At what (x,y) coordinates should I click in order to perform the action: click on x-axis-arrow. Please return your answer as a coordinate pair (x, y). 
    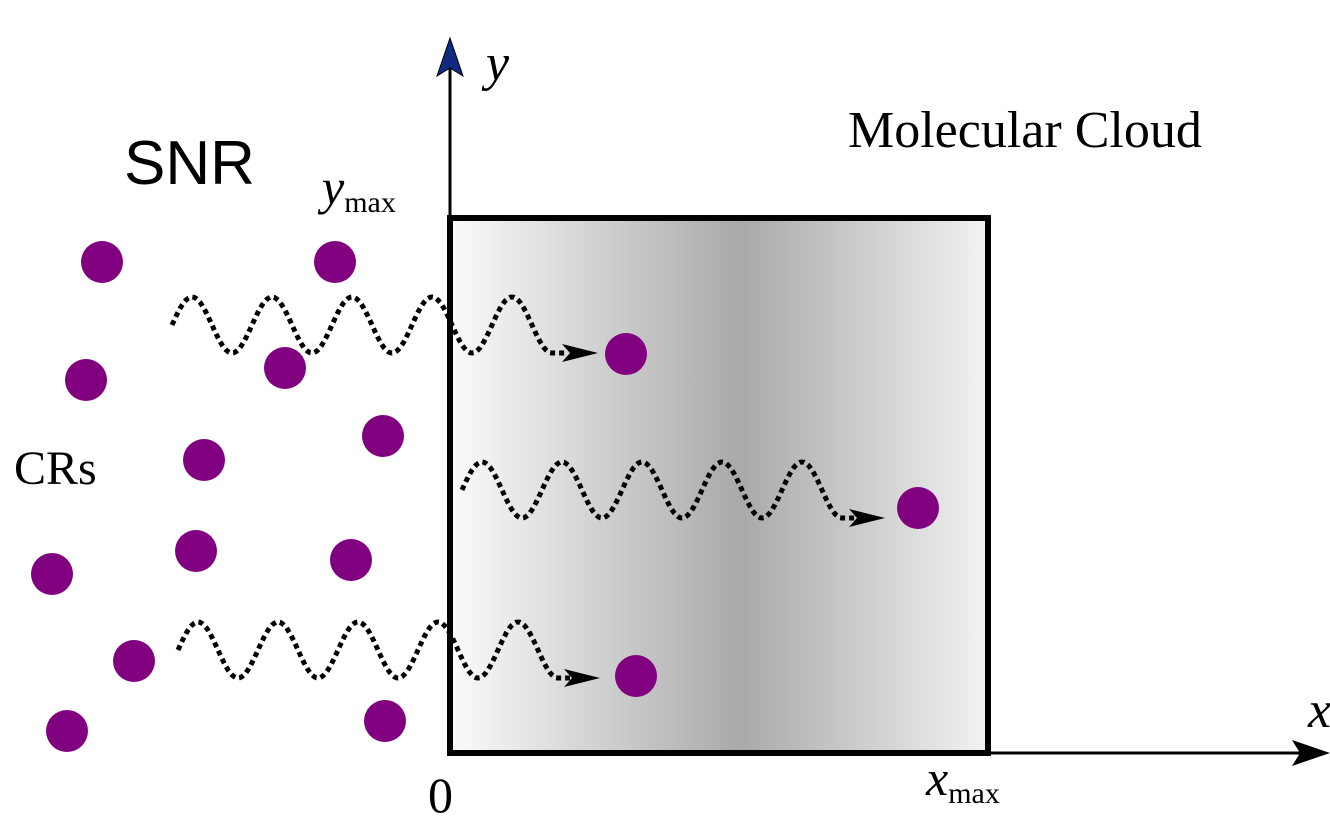
    Looking at the image, I should click on (1311, 753).